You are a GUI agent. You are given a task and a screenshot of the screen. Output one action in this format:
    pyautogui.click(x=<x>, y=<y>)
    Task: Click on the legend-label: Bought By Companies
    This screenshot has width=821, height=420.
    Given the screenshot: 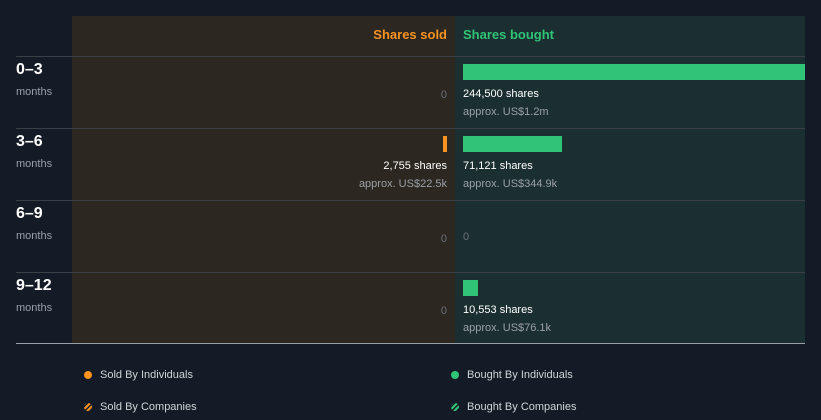 What is the action you would take?
    pyautogui.click(x=522, y=407)
    